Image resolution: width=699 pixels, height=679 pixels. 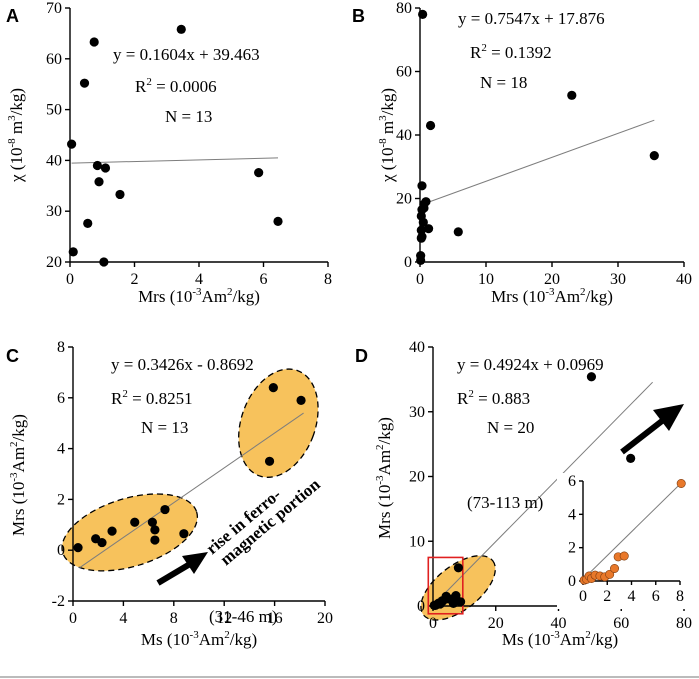 I want to click on r-squared-part: = 0.883, so click(x=502, y=398).